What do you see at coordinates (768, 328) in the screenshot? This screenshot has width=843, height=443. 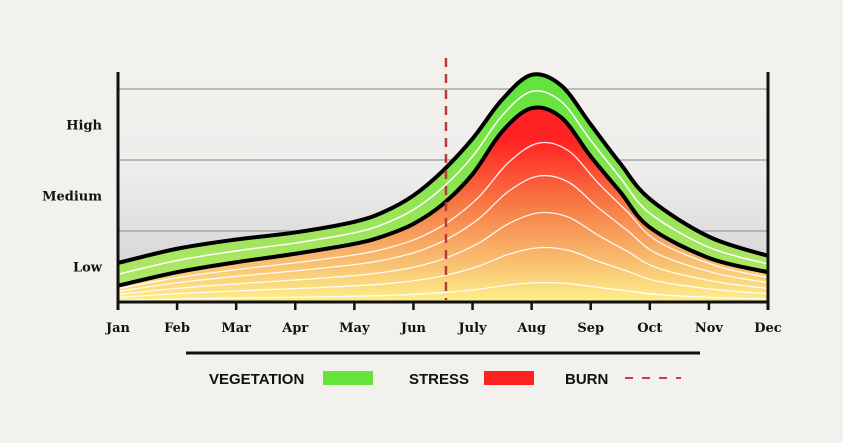 I see `x-label-dec: Dec` at bounding box center [768, 328].